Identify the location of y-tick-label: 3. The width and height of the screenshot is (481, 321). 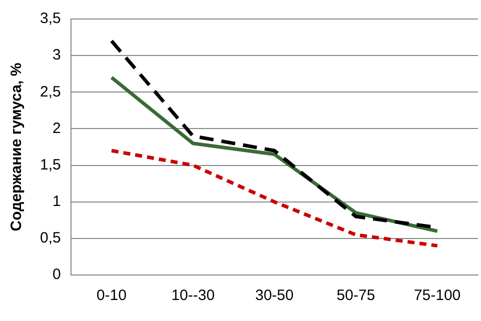
(56, 55).